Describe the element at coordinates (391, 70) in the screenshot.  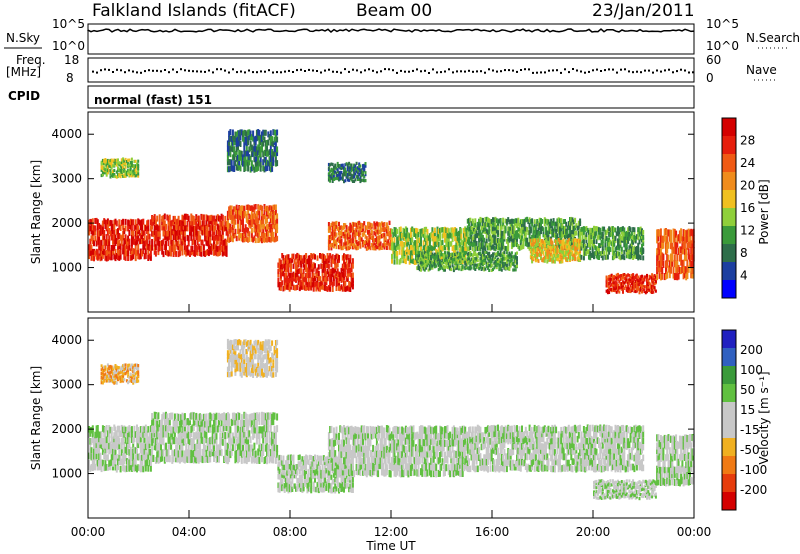
I see `freq-panel` at that location.